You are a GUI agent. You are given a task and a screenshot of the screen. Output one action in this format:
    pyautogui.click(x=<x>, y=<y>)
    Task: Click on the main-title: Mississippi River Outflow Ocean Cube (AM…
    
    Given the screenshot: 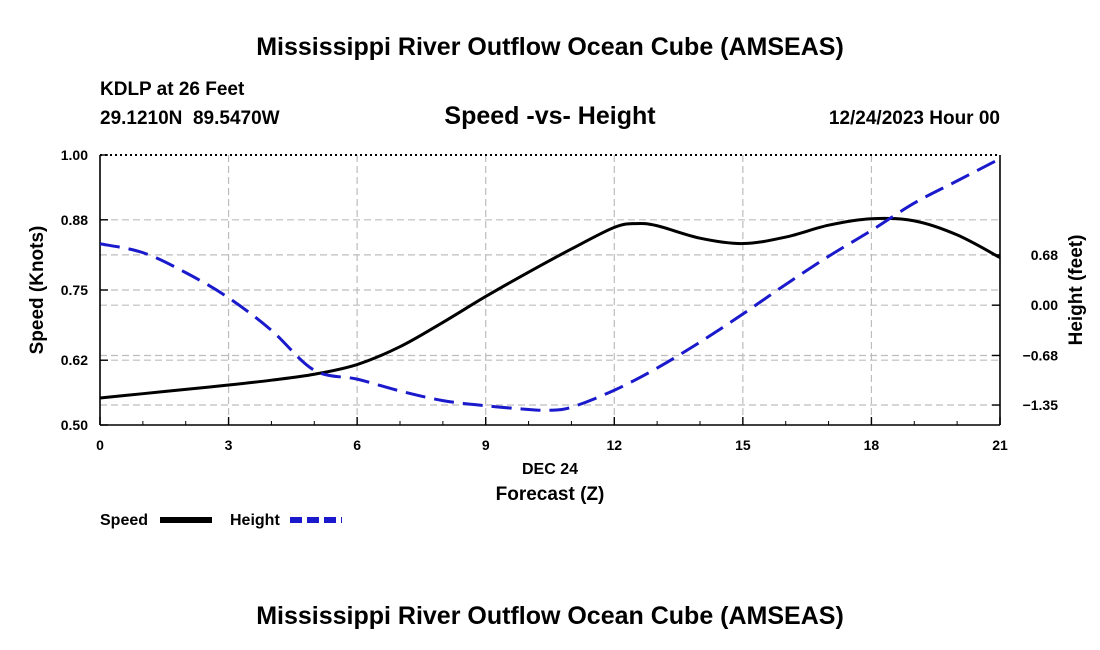 What is the action you would take?
    pyautogui.click(x=550, y=47)
    